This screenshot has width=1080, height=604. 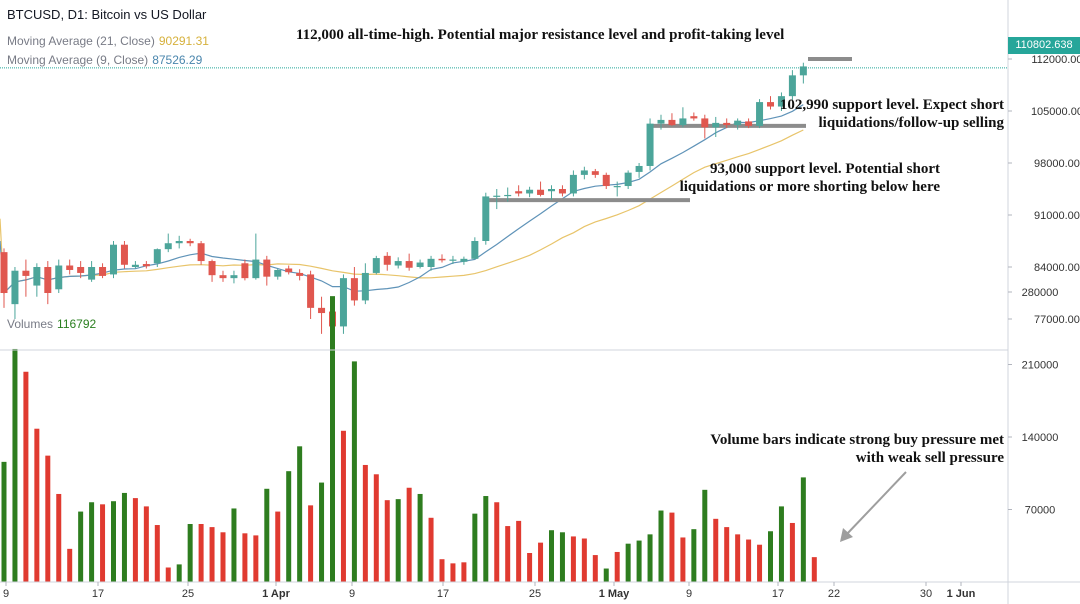 What do you see at coordinates (1040, 293) in the screenshot?
I see `volume-tick-label: 280000` at bounding box center [1040, 293].